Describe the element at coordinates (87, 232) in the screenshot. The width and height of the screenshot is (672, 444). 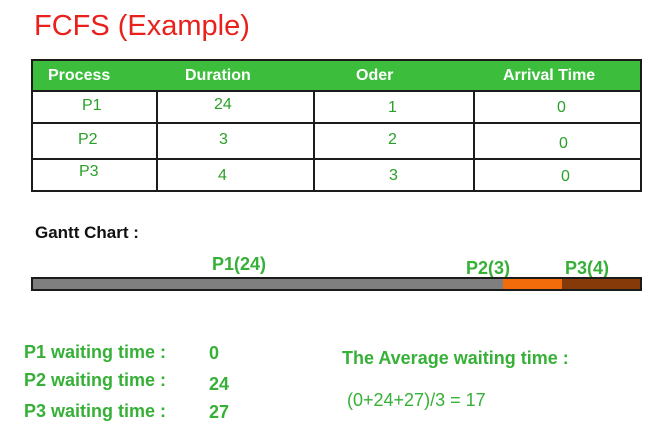
I see `gantt-chart-title: Gantt Chart :` at that location.